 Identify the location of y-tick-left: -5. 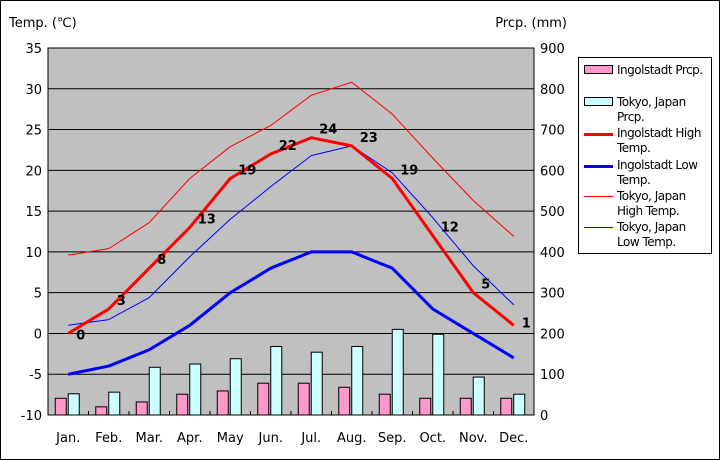
(35, 375).